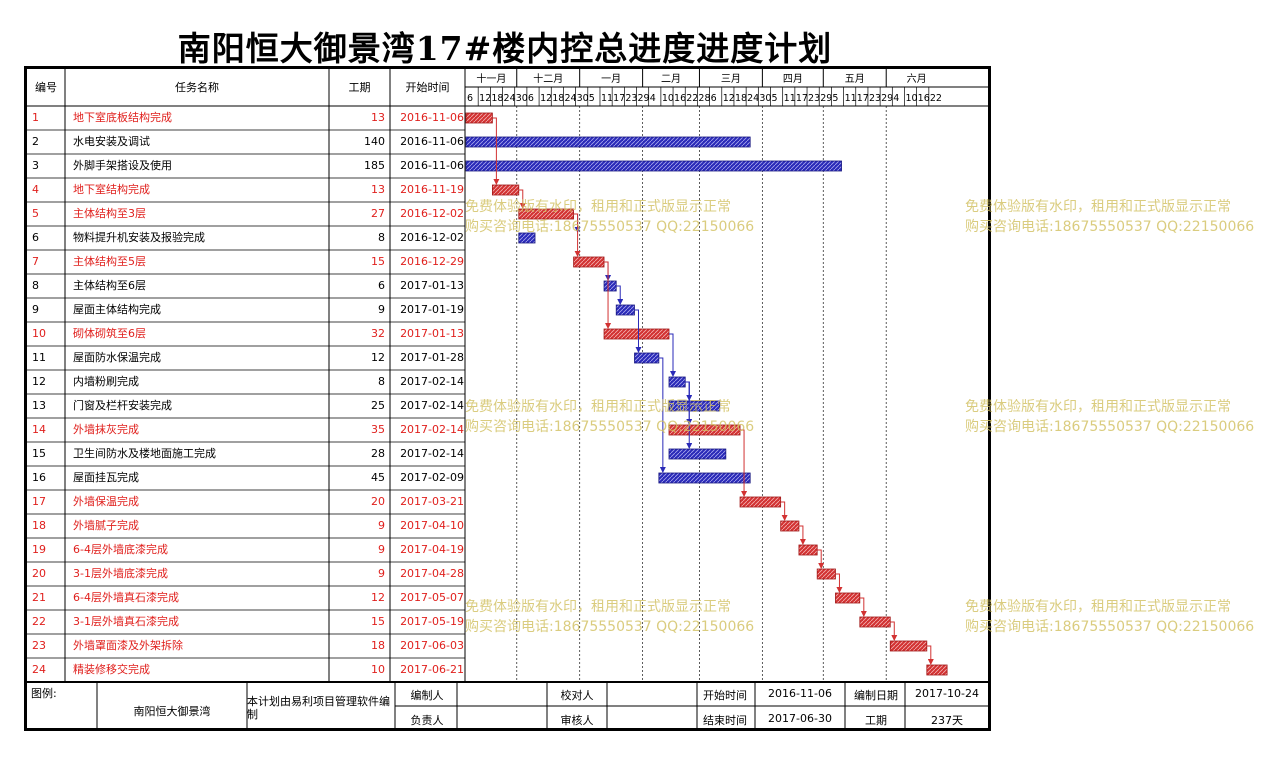 The width and height of the screenshot is (1268, 757). Describe the element at coordinates (122, 165) in the screenshot. I see `task-name: 外脚手架搭设及使用` at that location.